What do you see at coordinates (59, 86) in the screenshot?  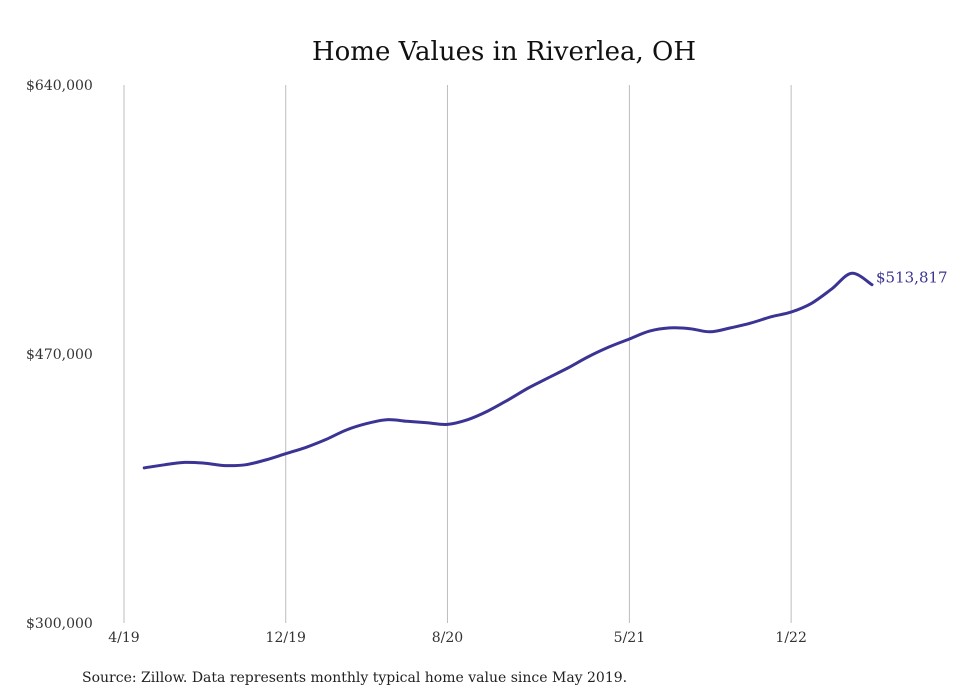 I see `y-tick-label: $640,000` at bounding box center [59, 86].